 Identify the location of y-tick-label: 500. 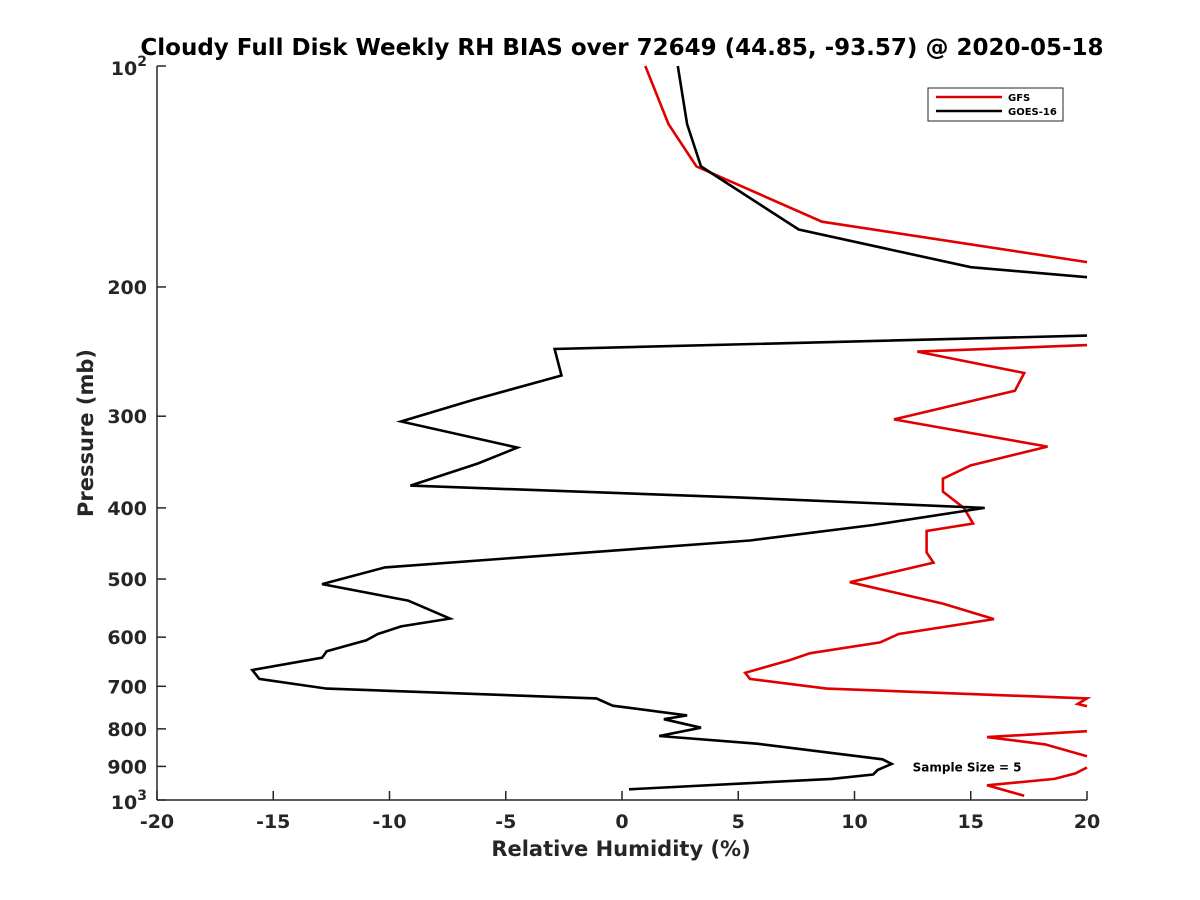
(127, 580).